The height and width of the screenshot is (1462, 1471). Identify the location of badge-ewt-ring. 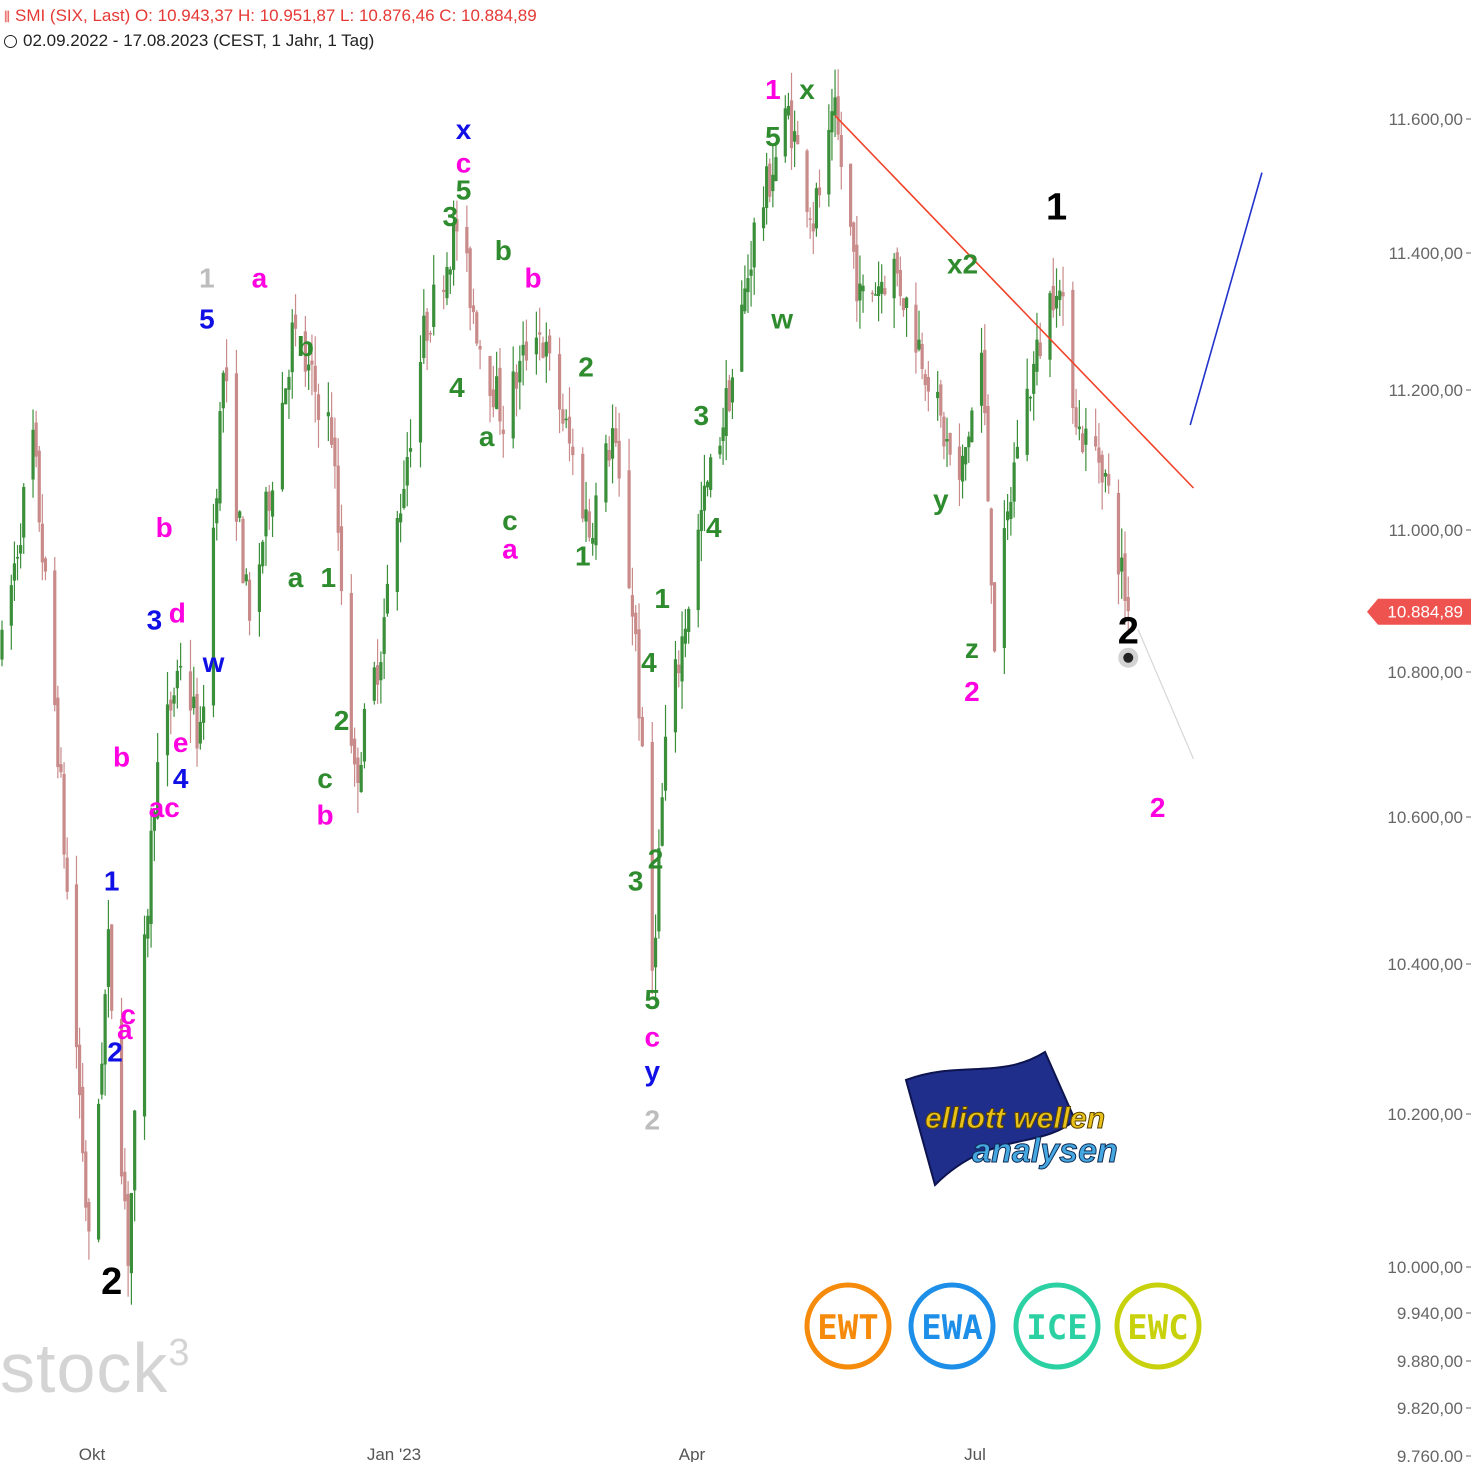
(848, 1326).